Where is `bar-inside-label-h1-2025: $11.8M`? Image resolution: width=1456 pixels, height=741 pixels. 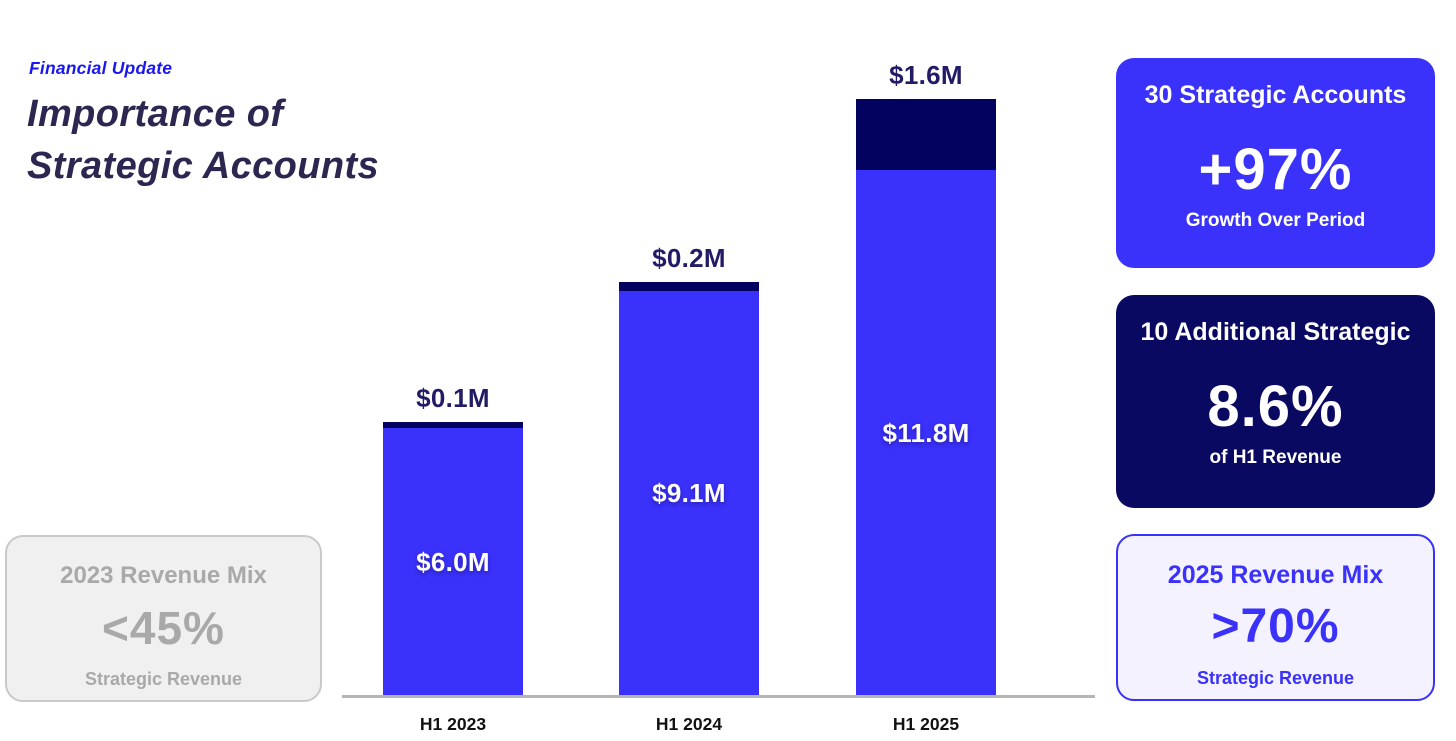
bar-inside-label-h1-2025: $11.8M is located at coordinates (926, 432).